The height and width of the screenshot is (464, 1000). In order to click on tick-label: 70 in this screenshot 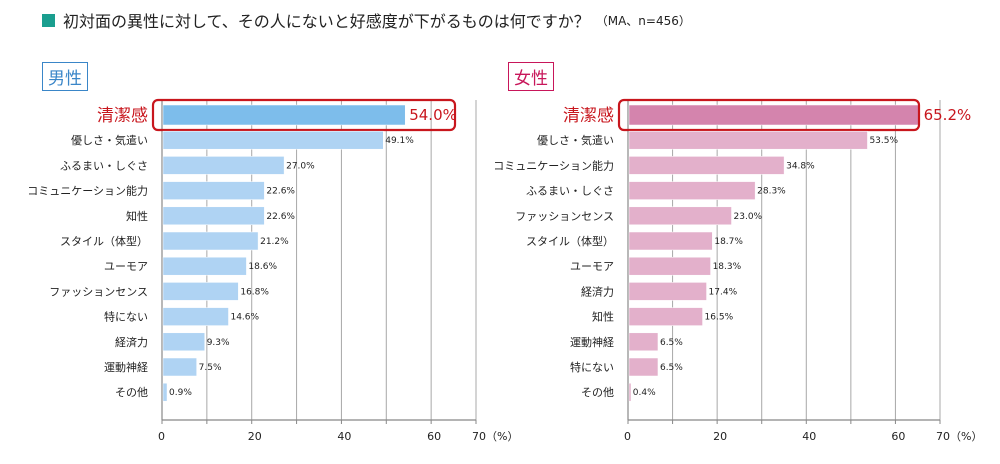, I will do `click(479, 436)`.